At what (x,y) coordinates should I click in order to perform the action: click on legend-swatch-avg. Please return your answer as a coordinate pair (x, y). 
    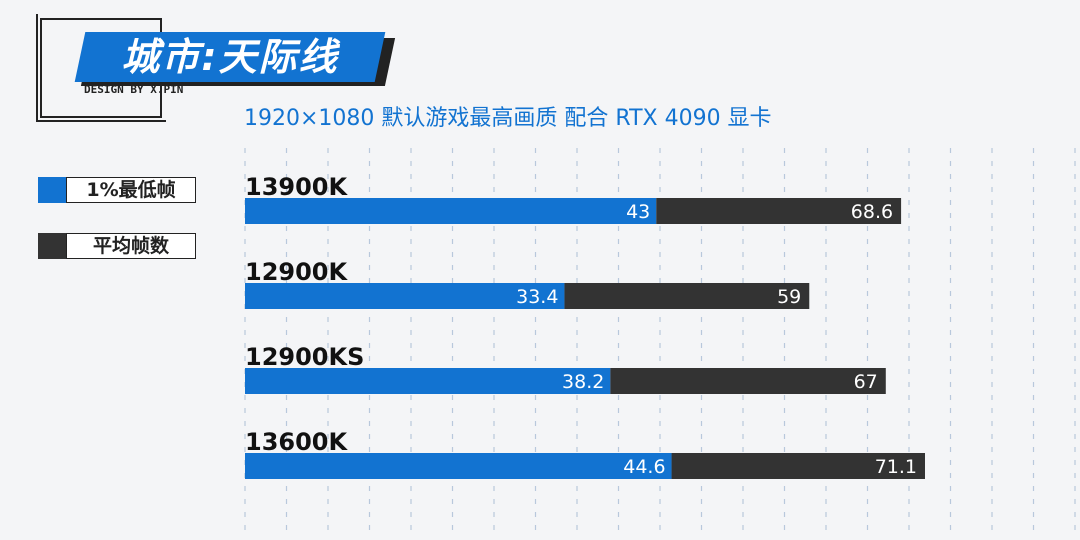
    Looking at the image, I should click on (52, 246).